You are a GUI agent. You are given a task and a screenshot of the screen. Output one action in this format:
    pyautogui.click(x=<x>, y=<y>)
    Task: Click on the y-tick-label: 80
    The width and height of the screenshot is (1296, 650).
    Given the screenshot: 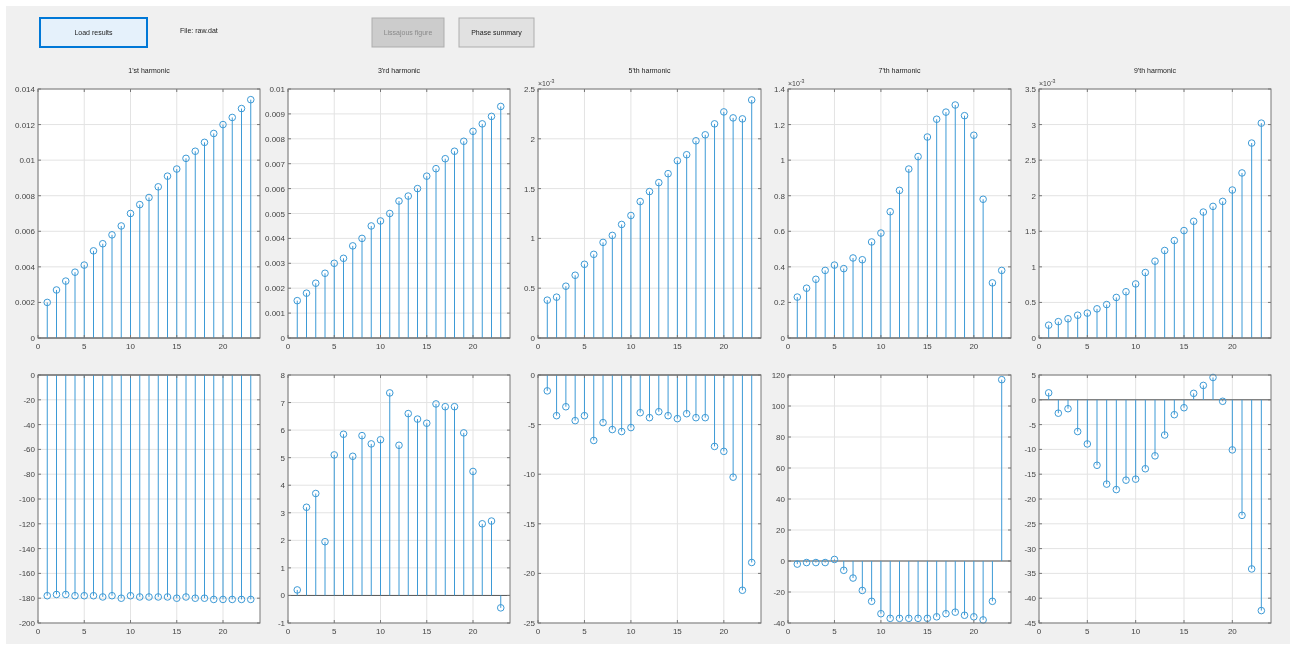 What is the action you would take?
    pyautogui.click(x=781, y=437)
    